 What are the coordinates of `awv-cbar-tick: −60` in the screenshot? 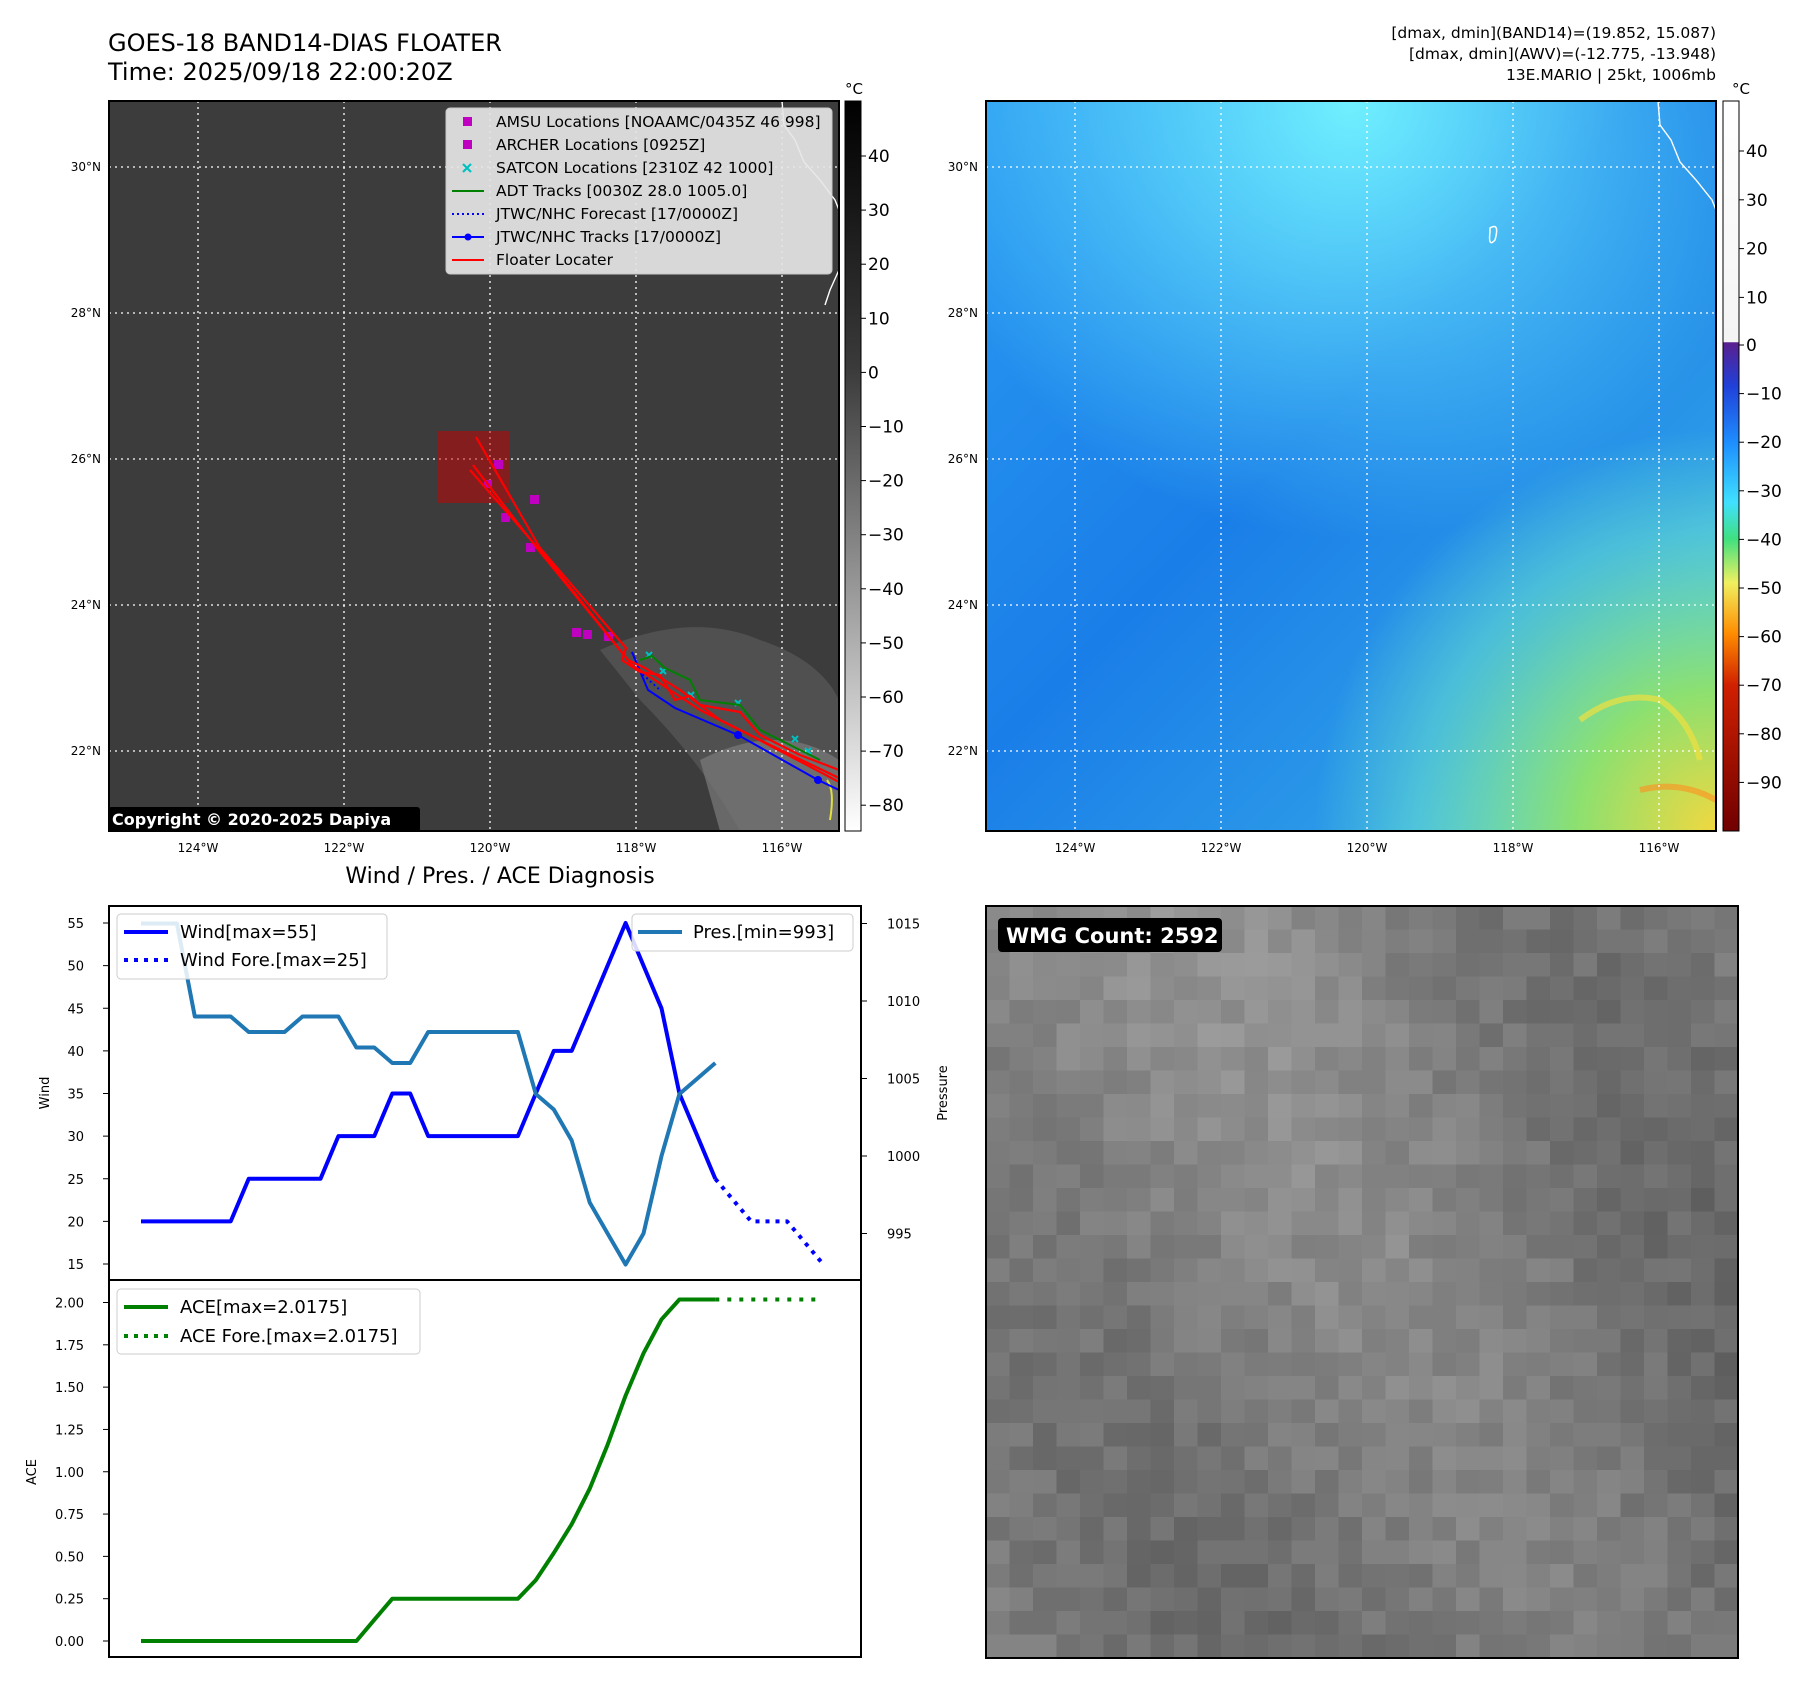 It's located at (1764, 638).